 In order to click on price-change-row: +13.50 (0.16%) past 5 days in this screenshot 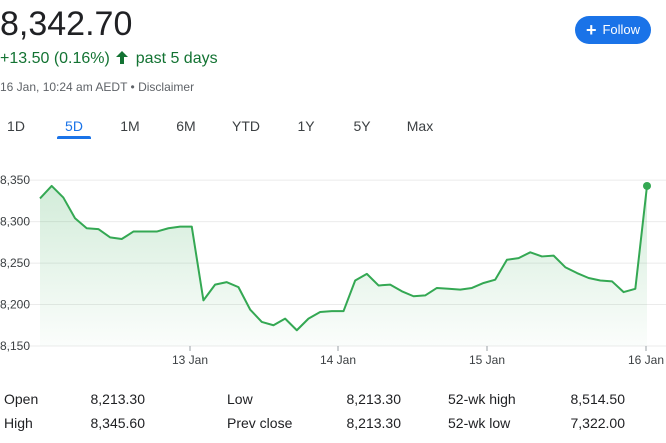, I will do `click(109, 59)`.